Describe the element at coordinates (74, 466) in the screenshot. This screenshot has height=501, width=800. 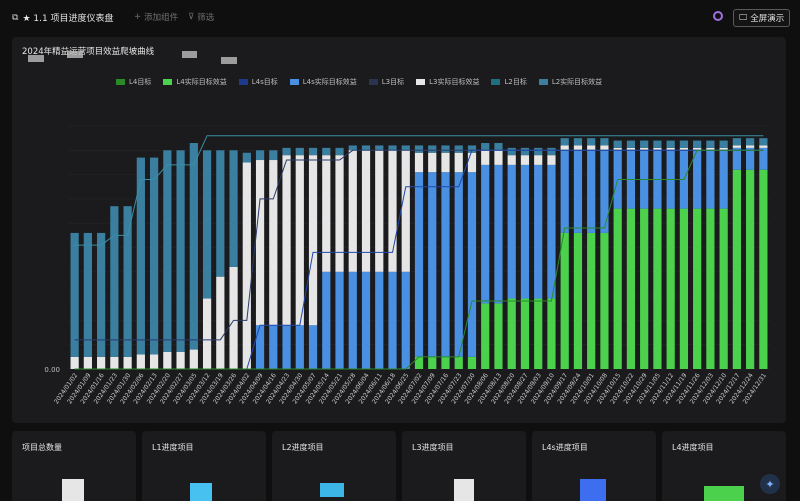
I see `metric-card: 项目总数量` at that location.